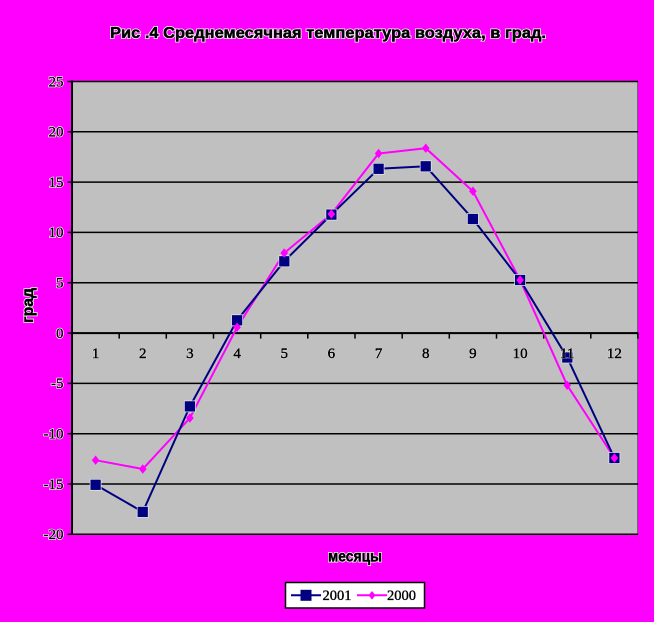  What do you see at coordinates (567, 354) in the screenshot?
I see `svg-text: 11` at bounding box center [567, 354].